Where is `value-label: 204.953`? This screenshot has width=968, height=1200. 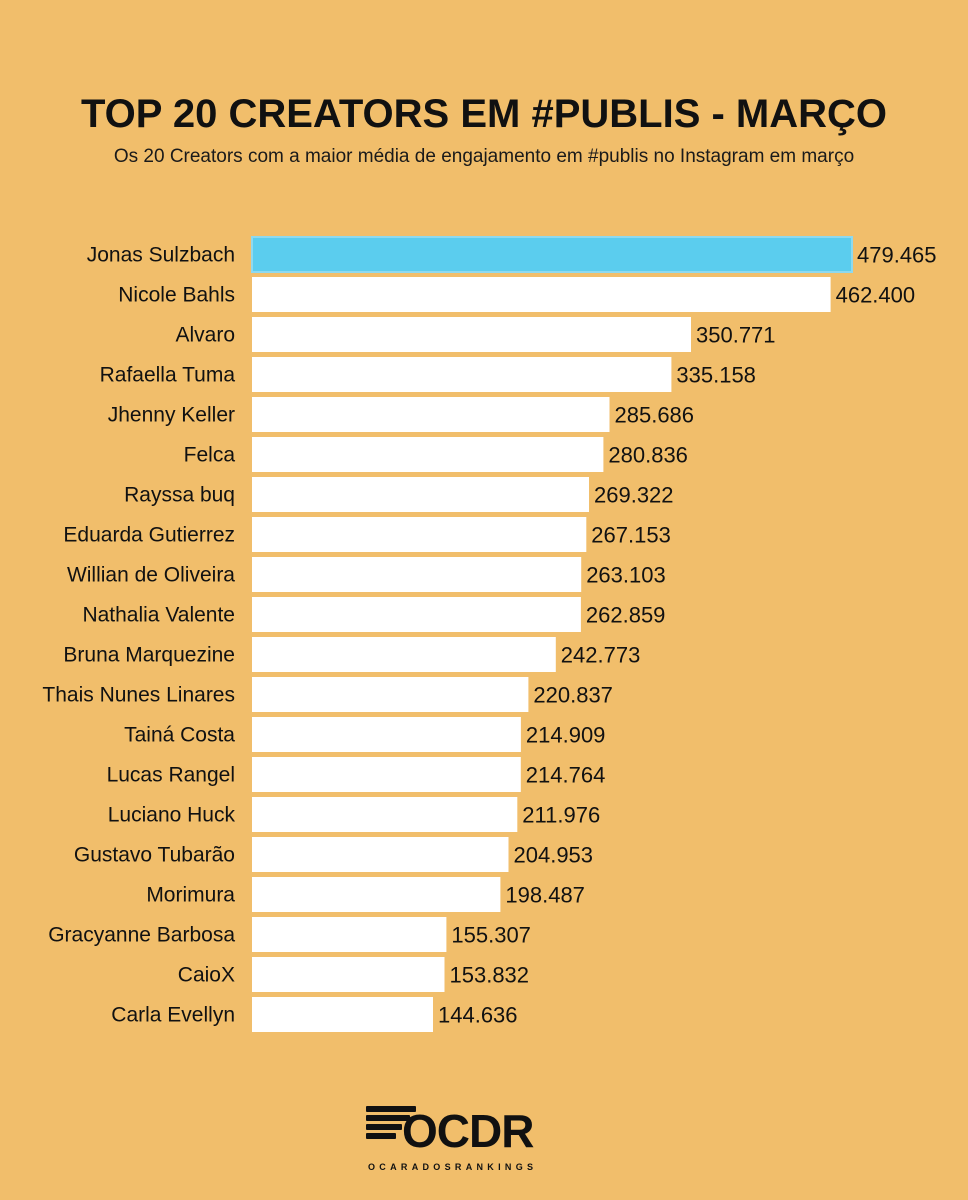
value-label: 204.953 is located at coordinates (554, 855).